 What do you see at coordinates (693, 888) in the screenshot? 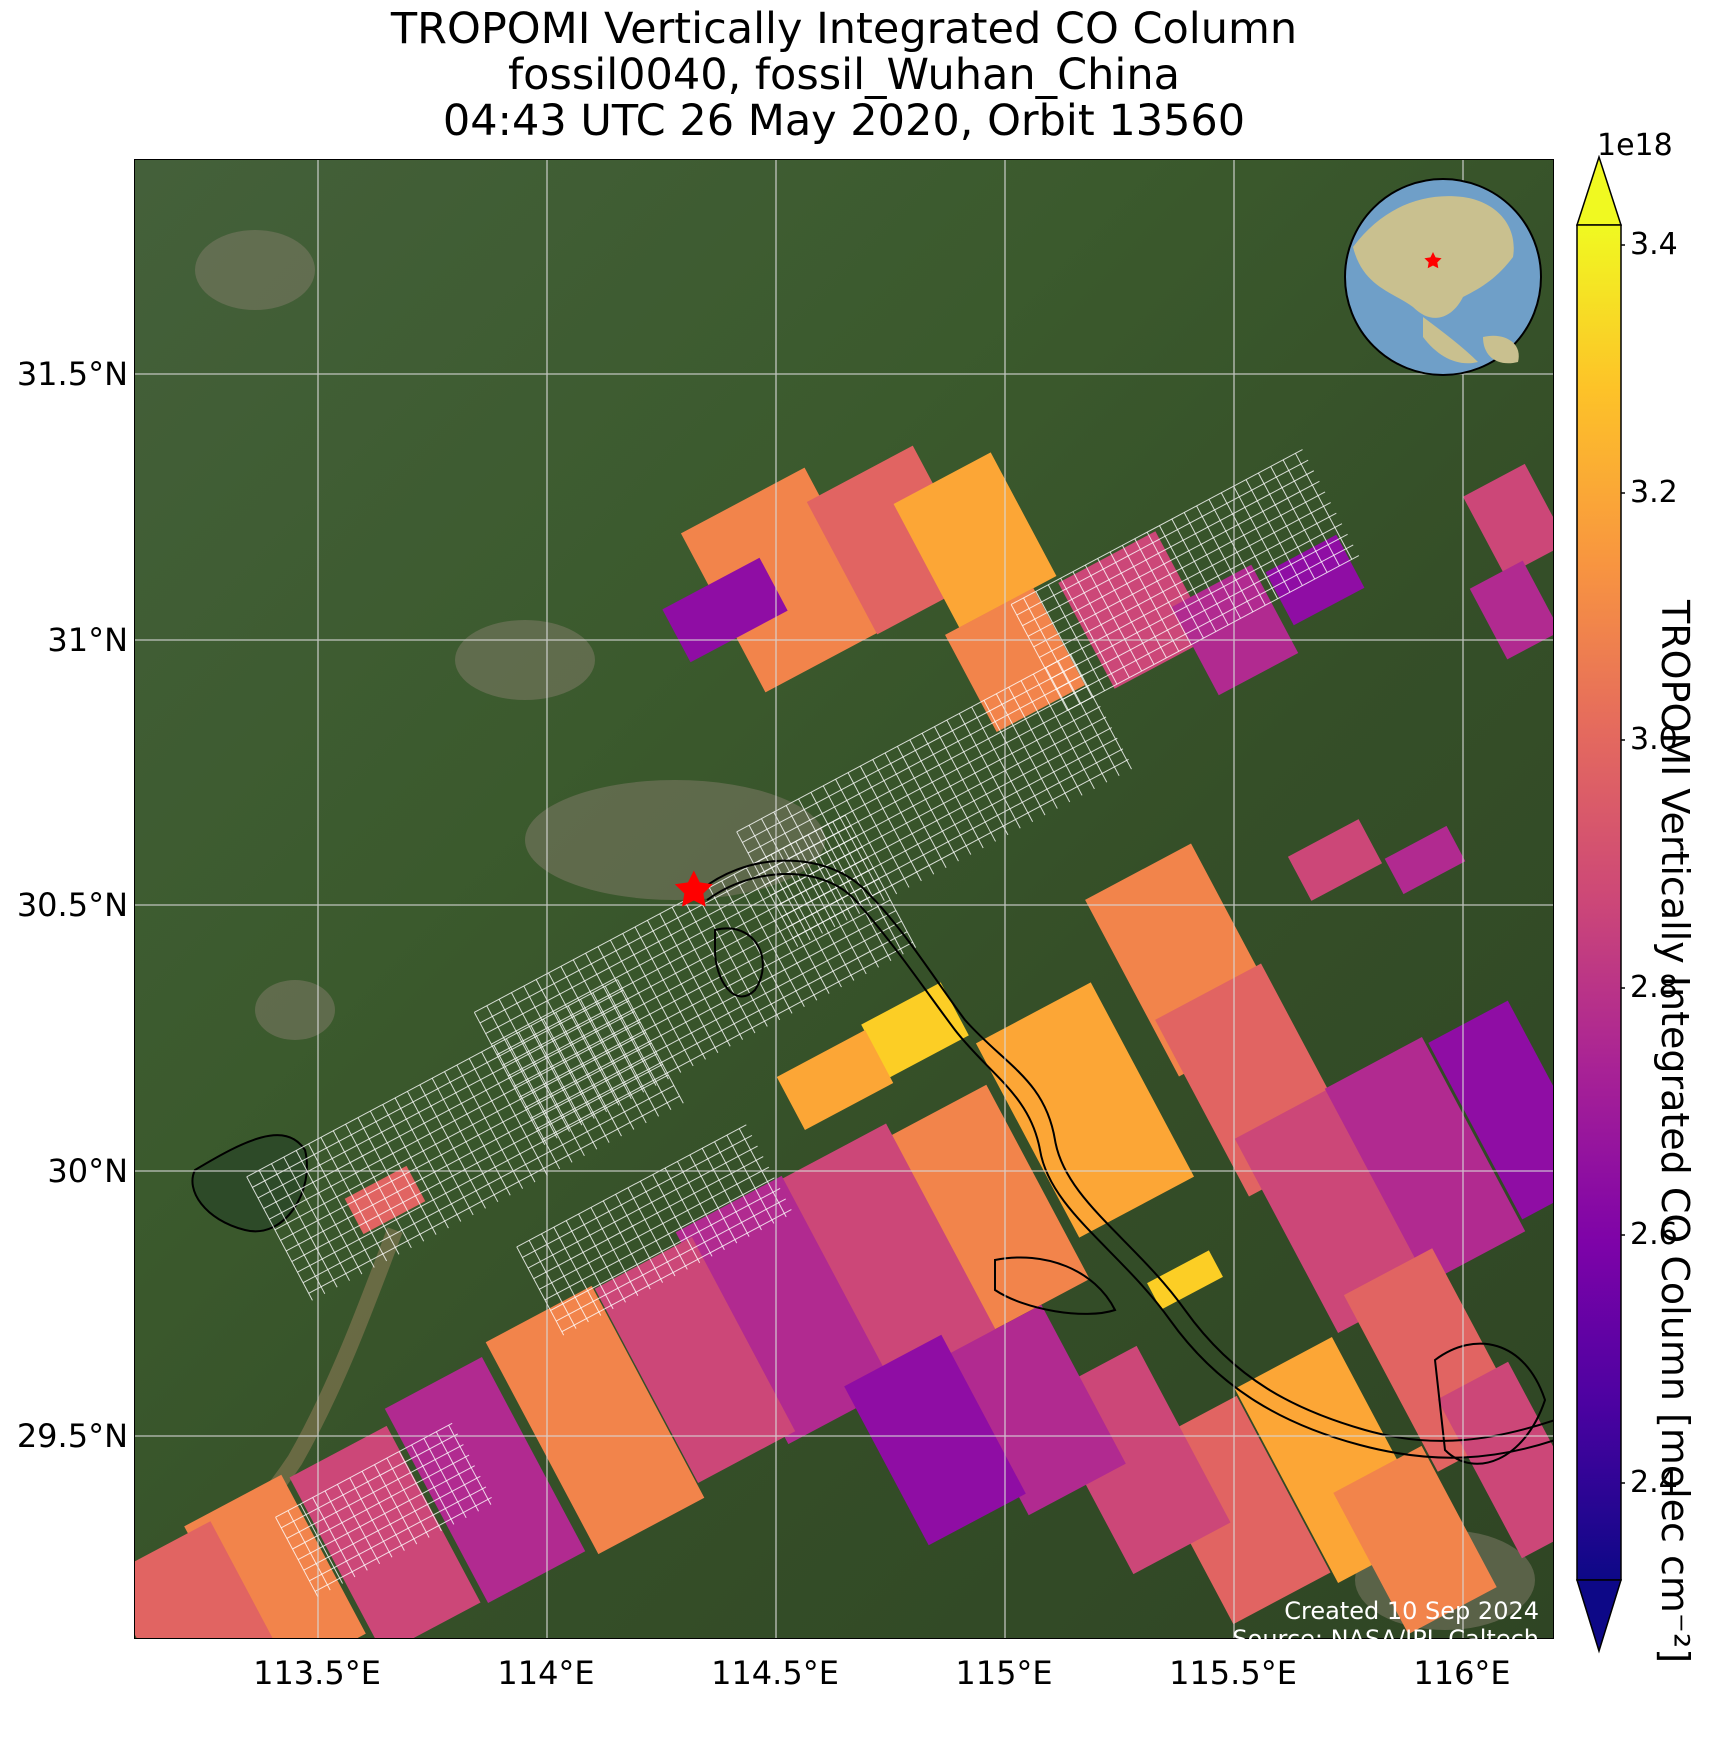
I see `site-star-icon` at bounding box center [693, 888].